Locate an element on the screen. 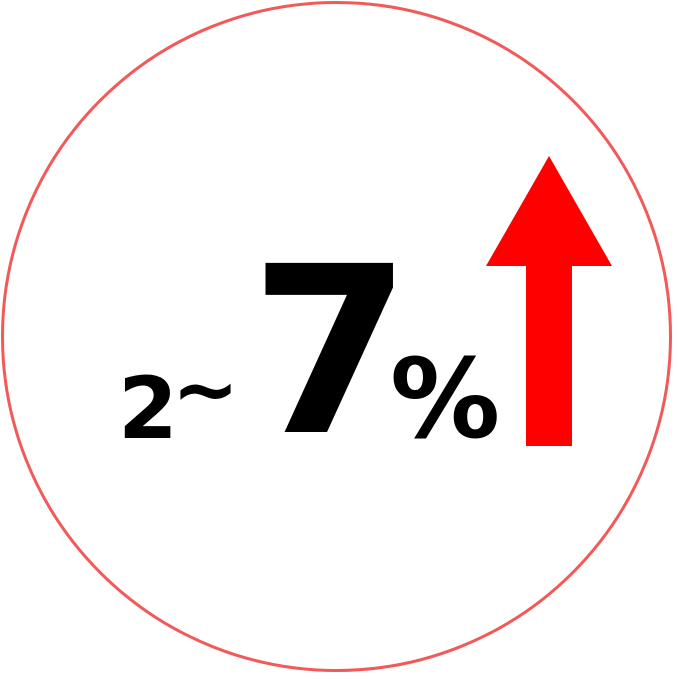 Image resolution: width=679 pixels, height=679 pixels. percent-sign: % is located at coordinates (445, 399).